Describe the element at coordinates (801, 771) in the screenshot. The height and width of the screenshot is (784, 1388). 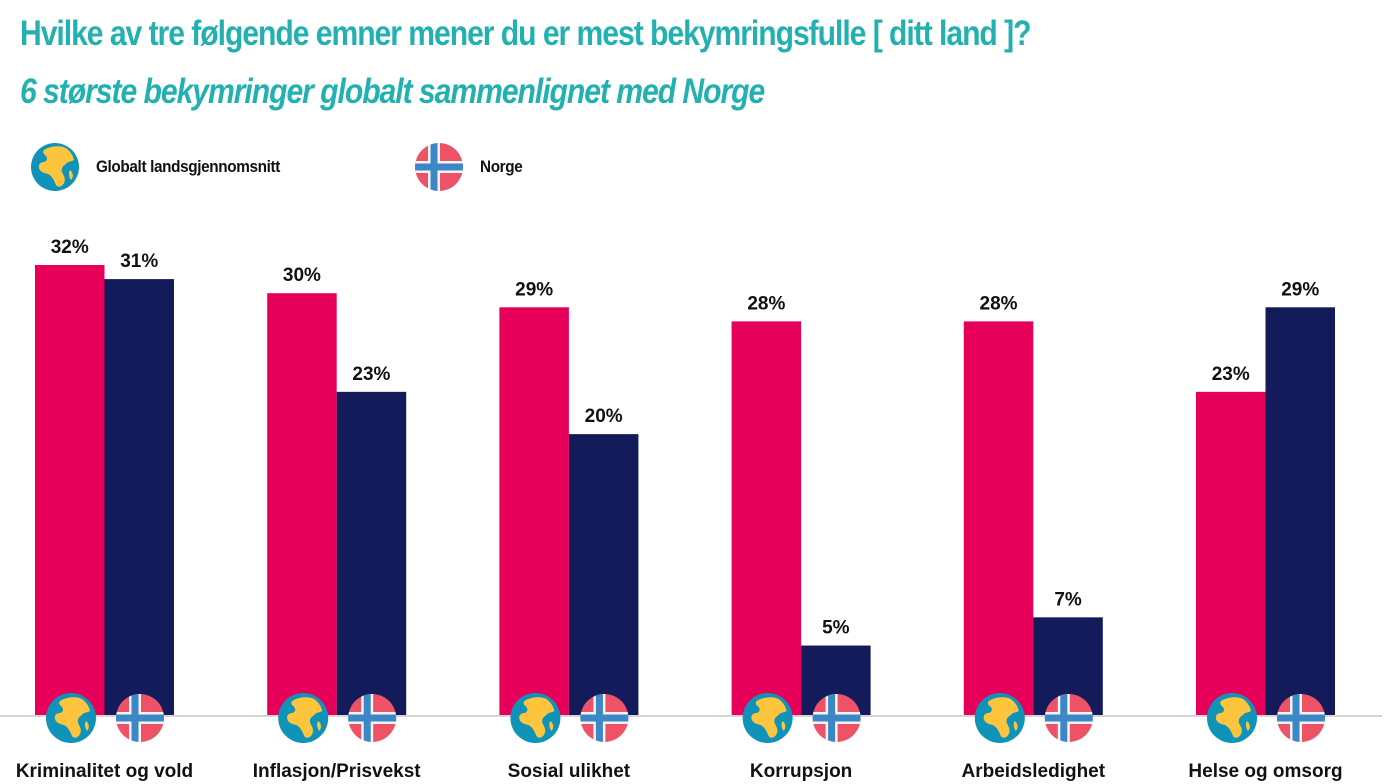
I see `category-label: Korrupsjon` at that location.